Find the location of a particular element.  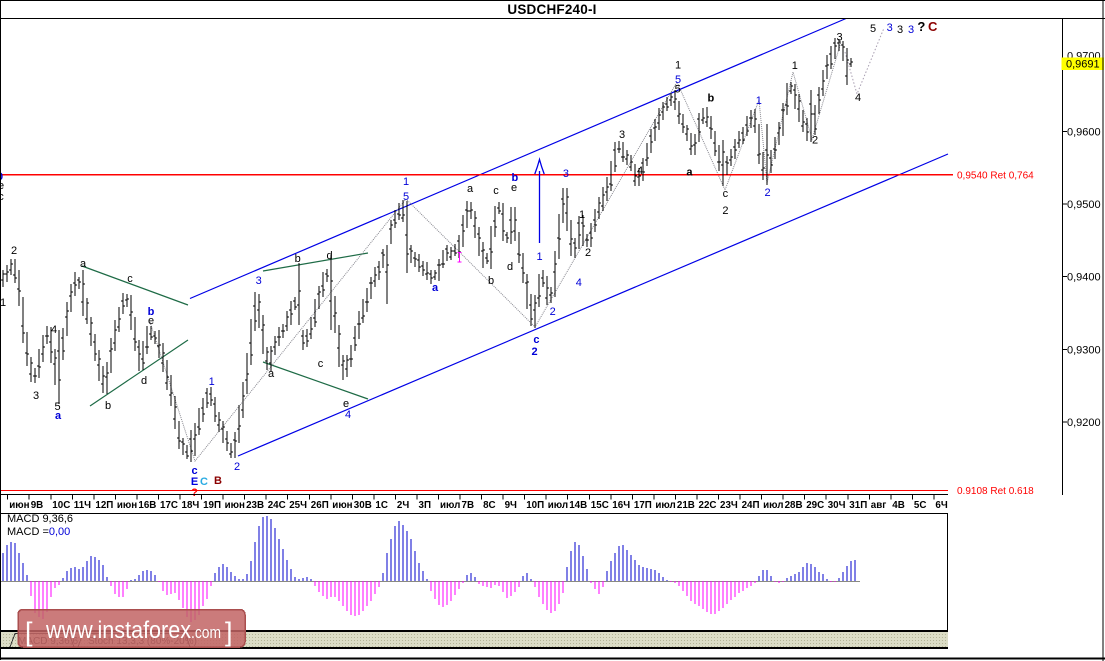

svg-text: 25Ч is located at coordinates (298, 505).